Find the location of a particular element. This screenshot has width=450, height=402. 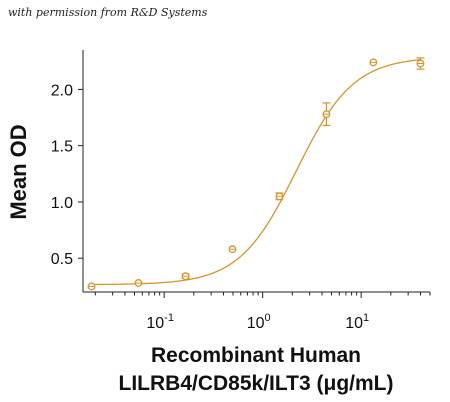

watermark-text: with permission from R&D Systems is located at coordinates (108, 12).